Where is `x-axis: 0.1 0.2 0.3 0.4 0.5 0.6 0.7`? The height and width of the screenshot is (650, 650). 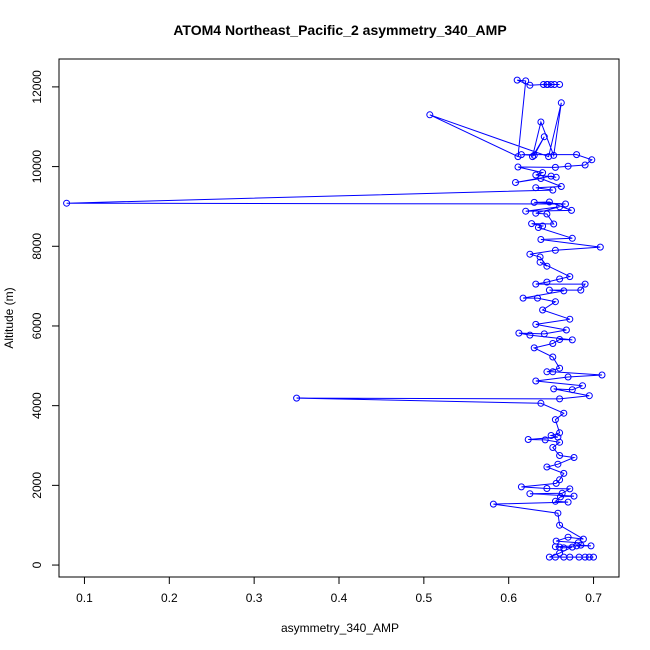
x-axis: 0.1 0.2 0.3 0.4 0.5 0.6 0.7 is located at coordinates (339, 591).